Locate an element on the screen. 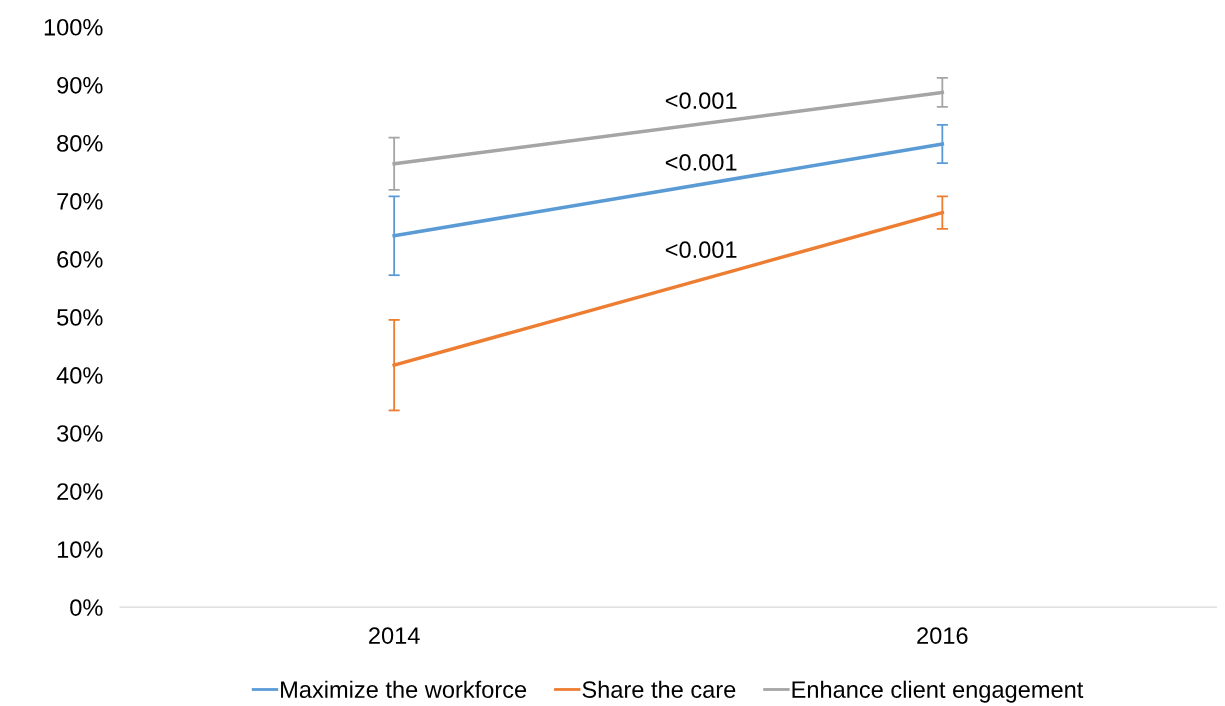  y-tick-label: 30% is located at coordinates (80, 433).